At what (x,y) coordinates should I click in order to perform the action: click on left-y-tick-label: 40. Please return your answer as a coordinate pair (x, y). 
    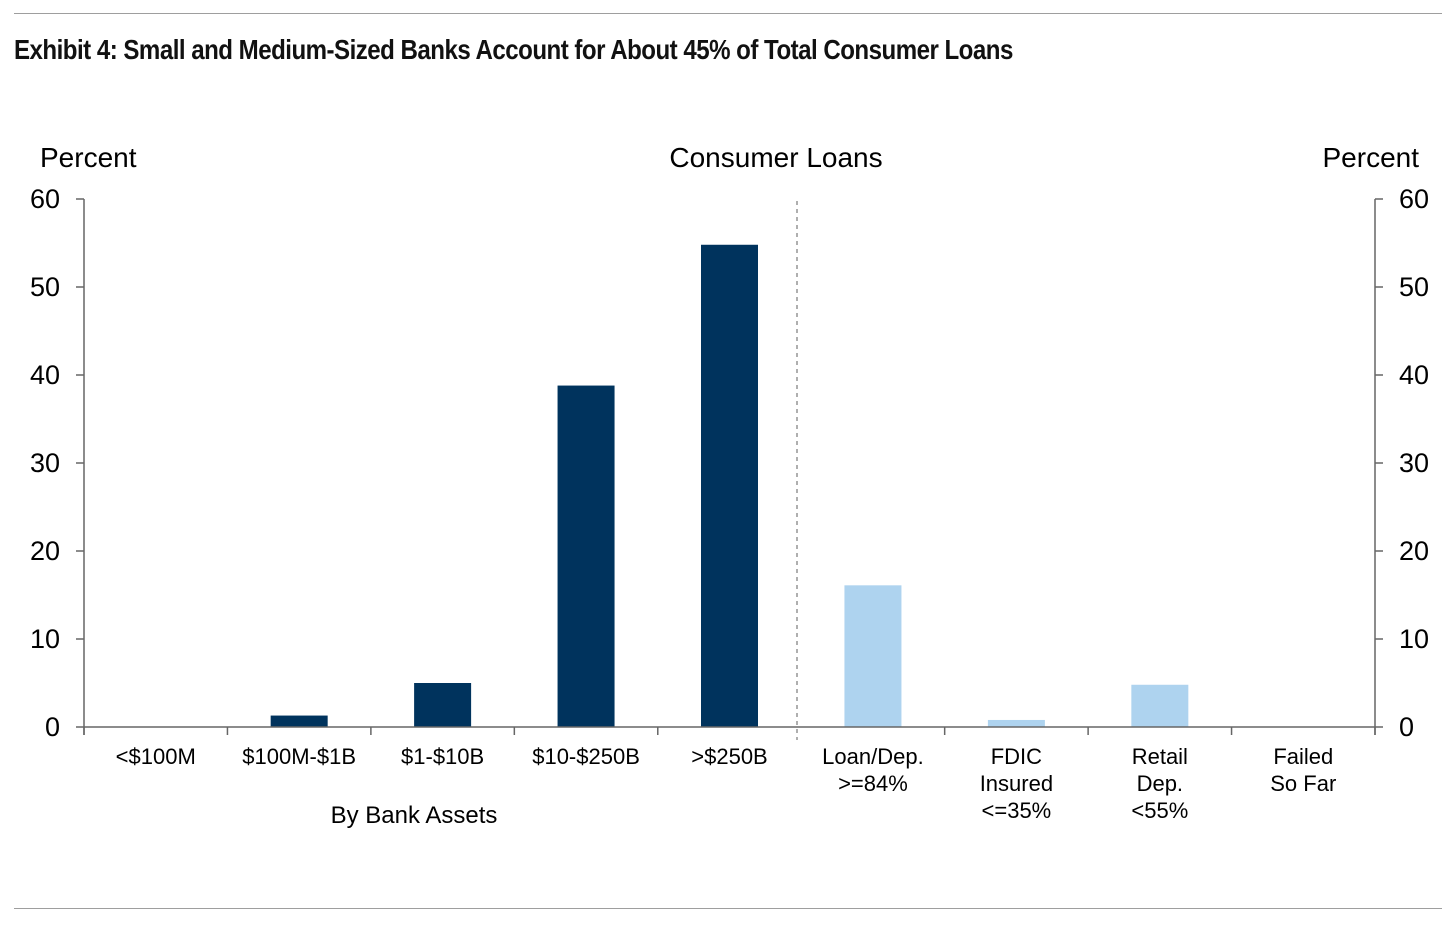
    Looking at the image, I should click on (45, 375).